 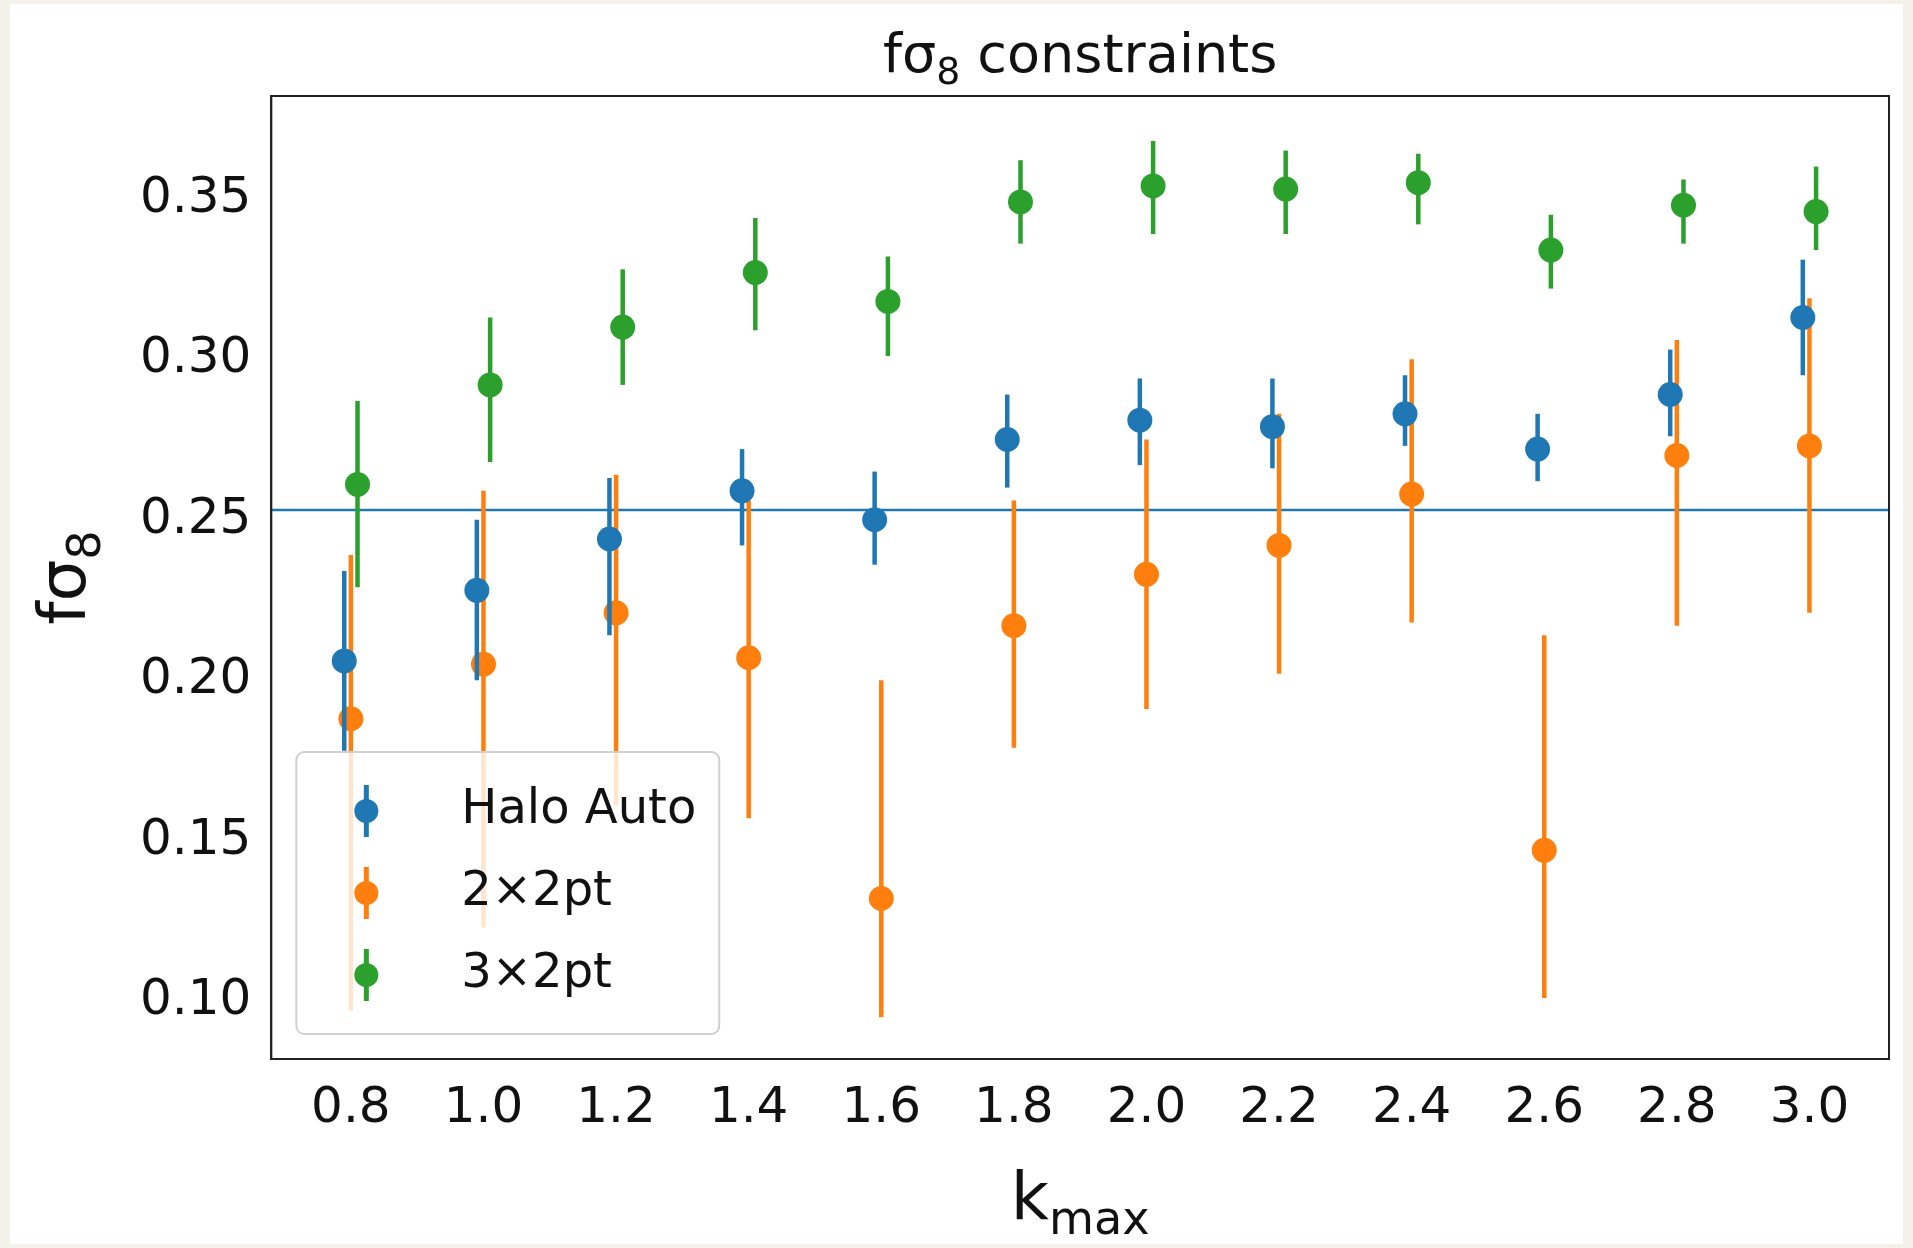 I want to click on x-tick-label: 0.8, so click(x=351, y=1104).